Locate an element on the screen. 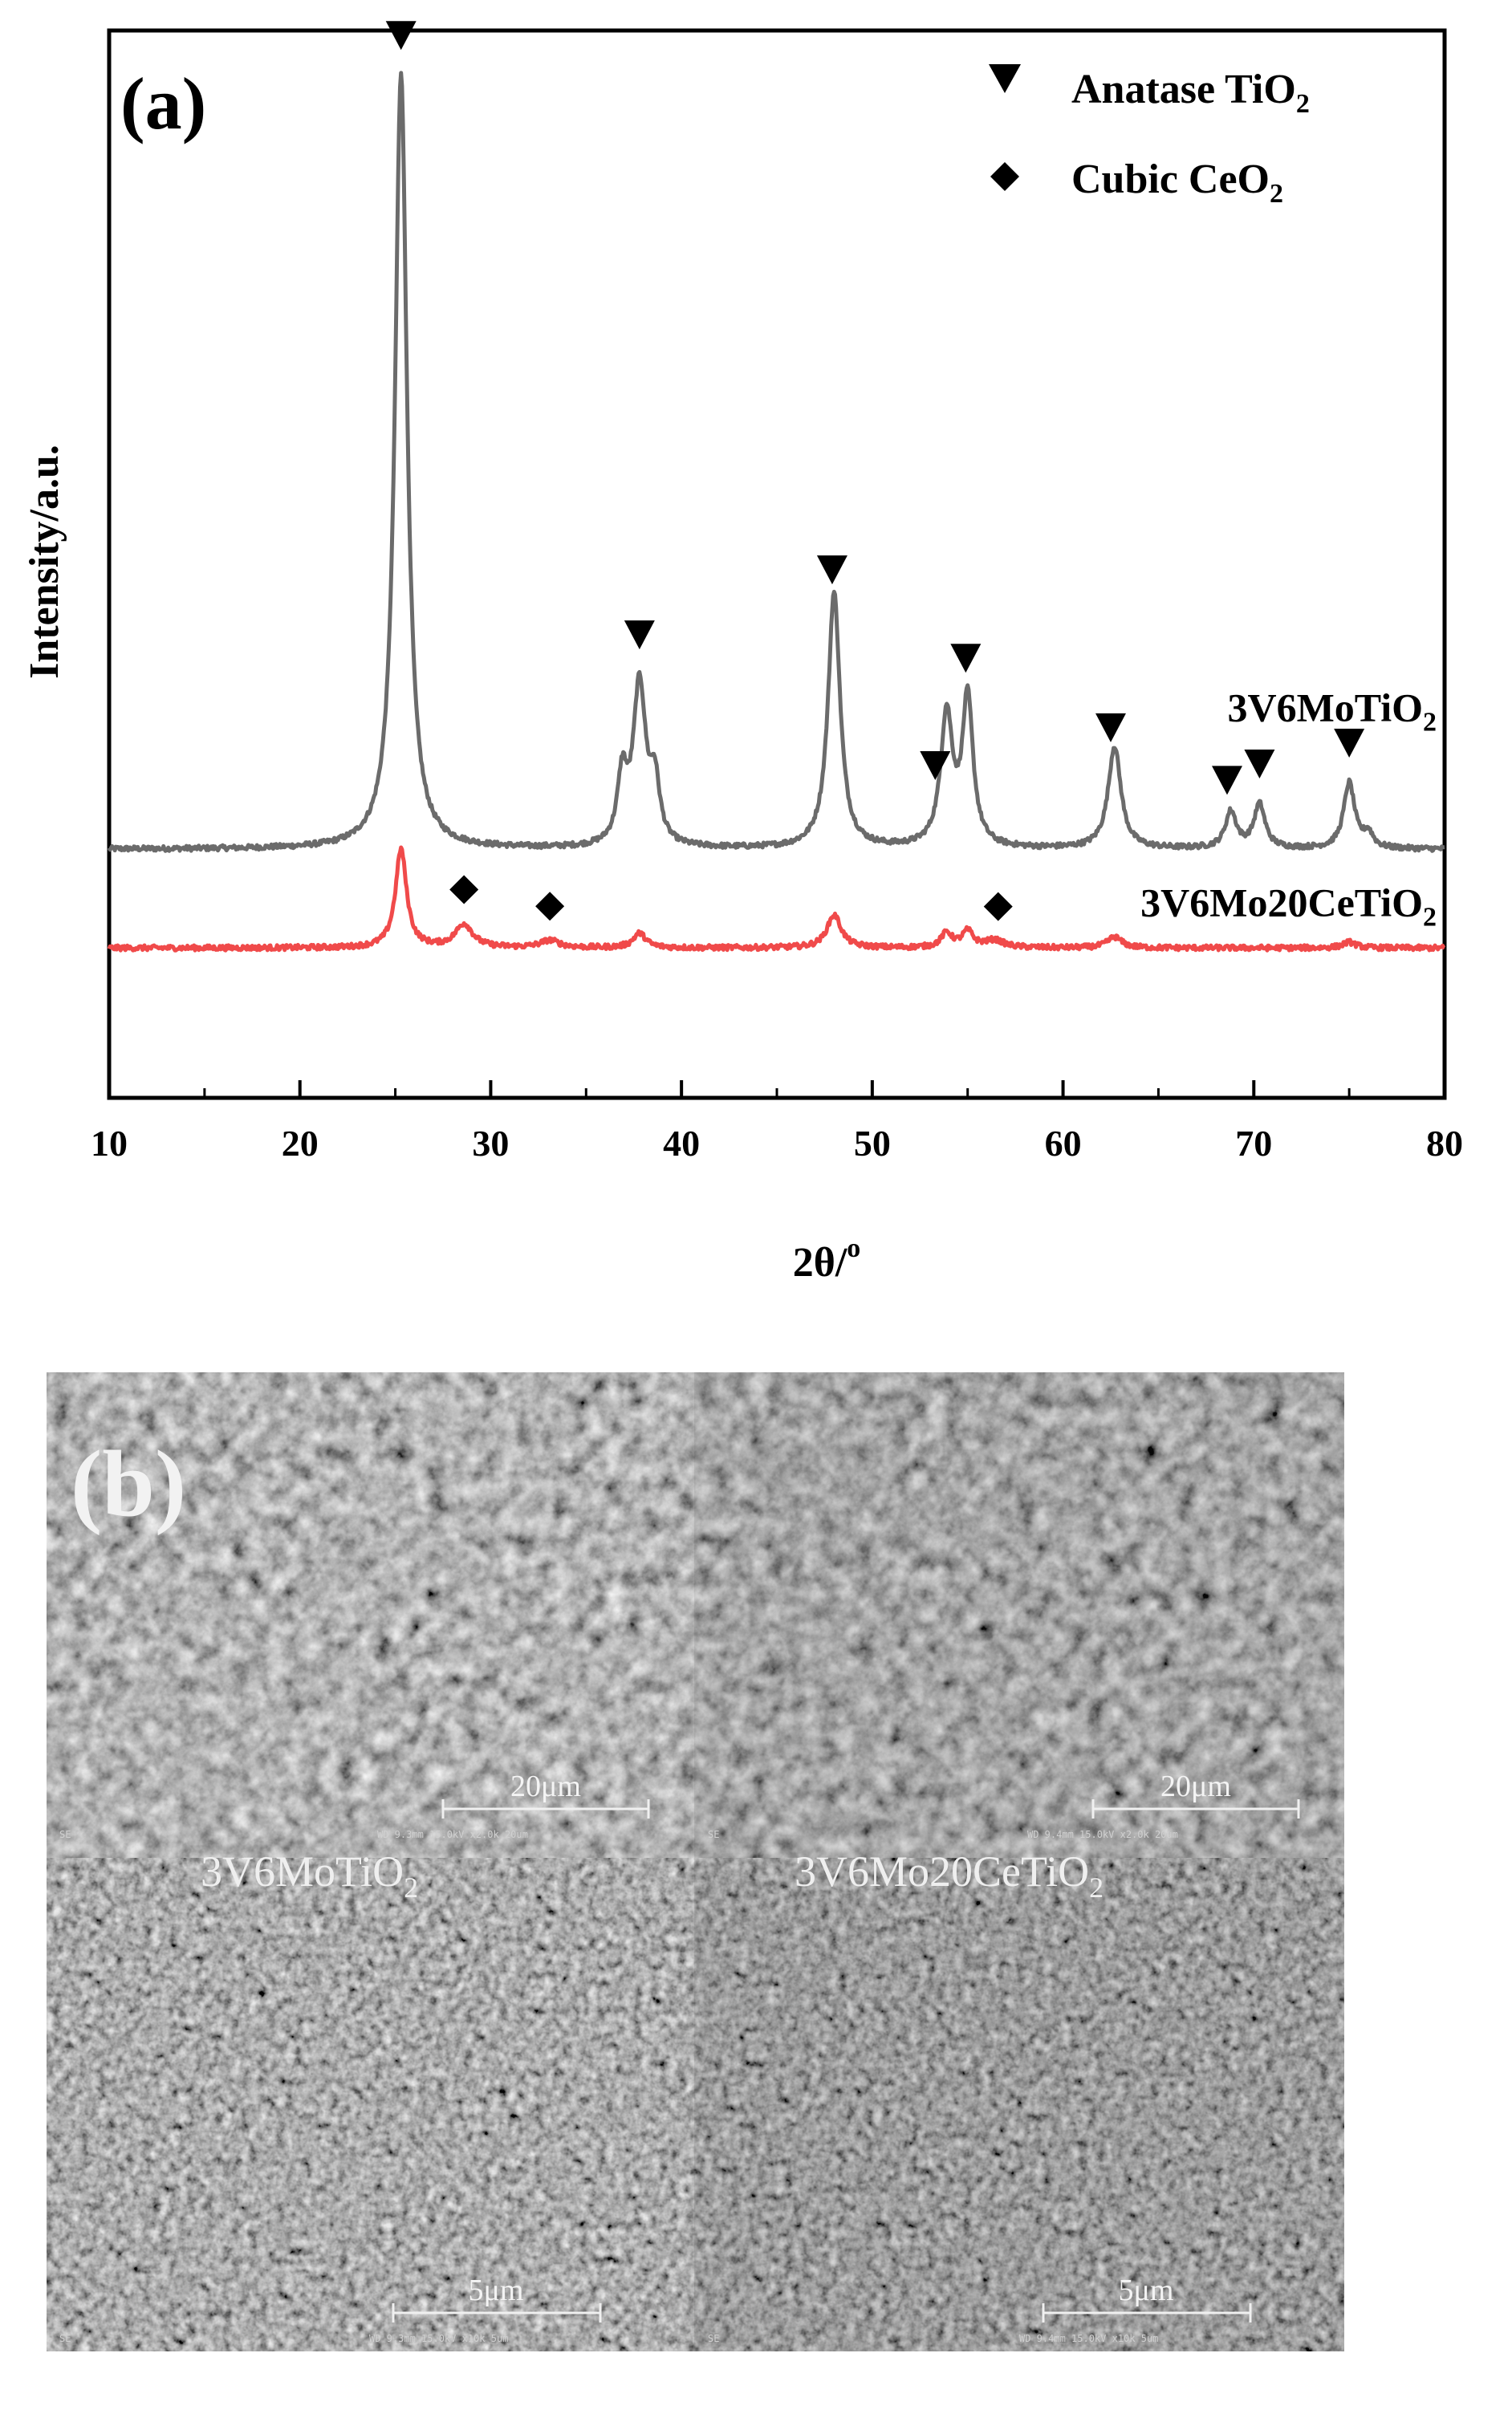  series-label-1: 3V6MoTiO2 is located at coordinates (1332, 711).